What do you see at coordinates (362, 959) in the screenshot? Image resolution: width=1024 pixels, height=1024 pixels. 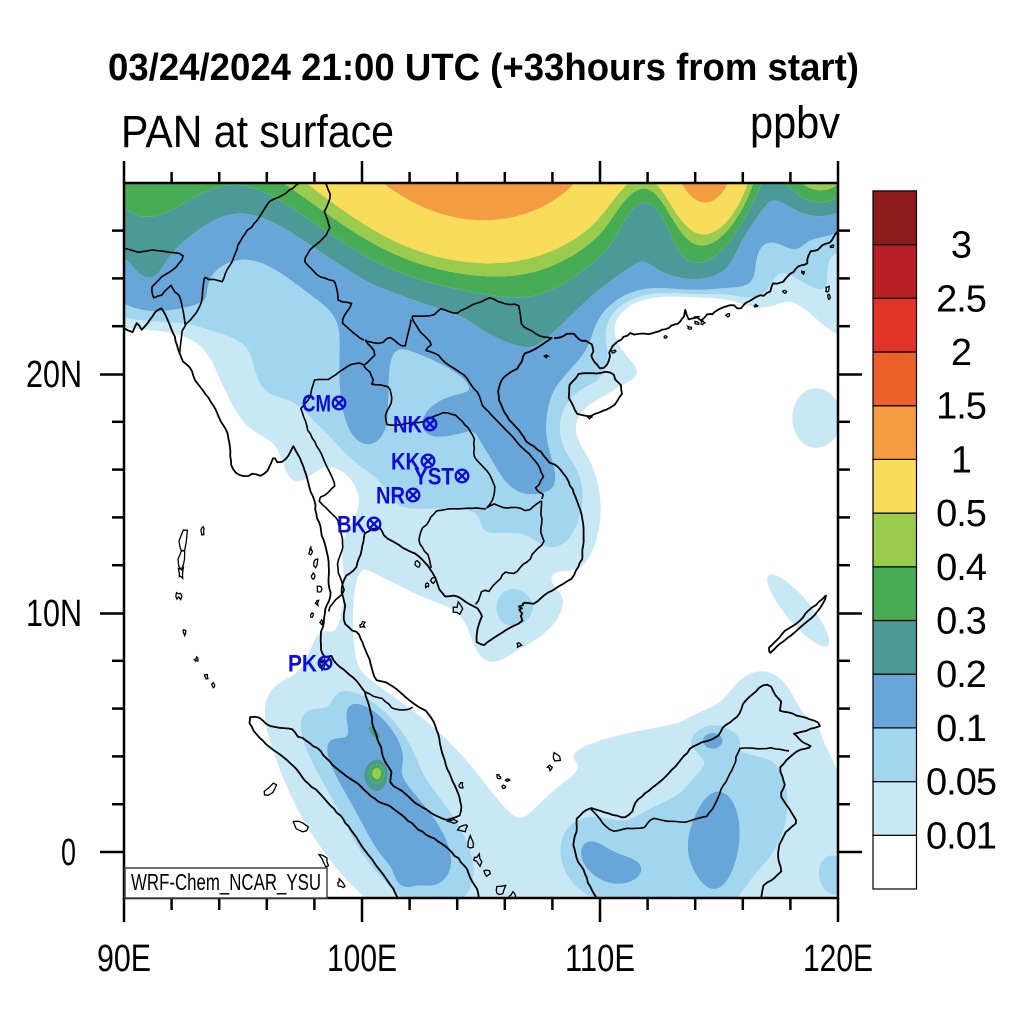 I see `svg-text: 100E` at bounding box center [362, 959].